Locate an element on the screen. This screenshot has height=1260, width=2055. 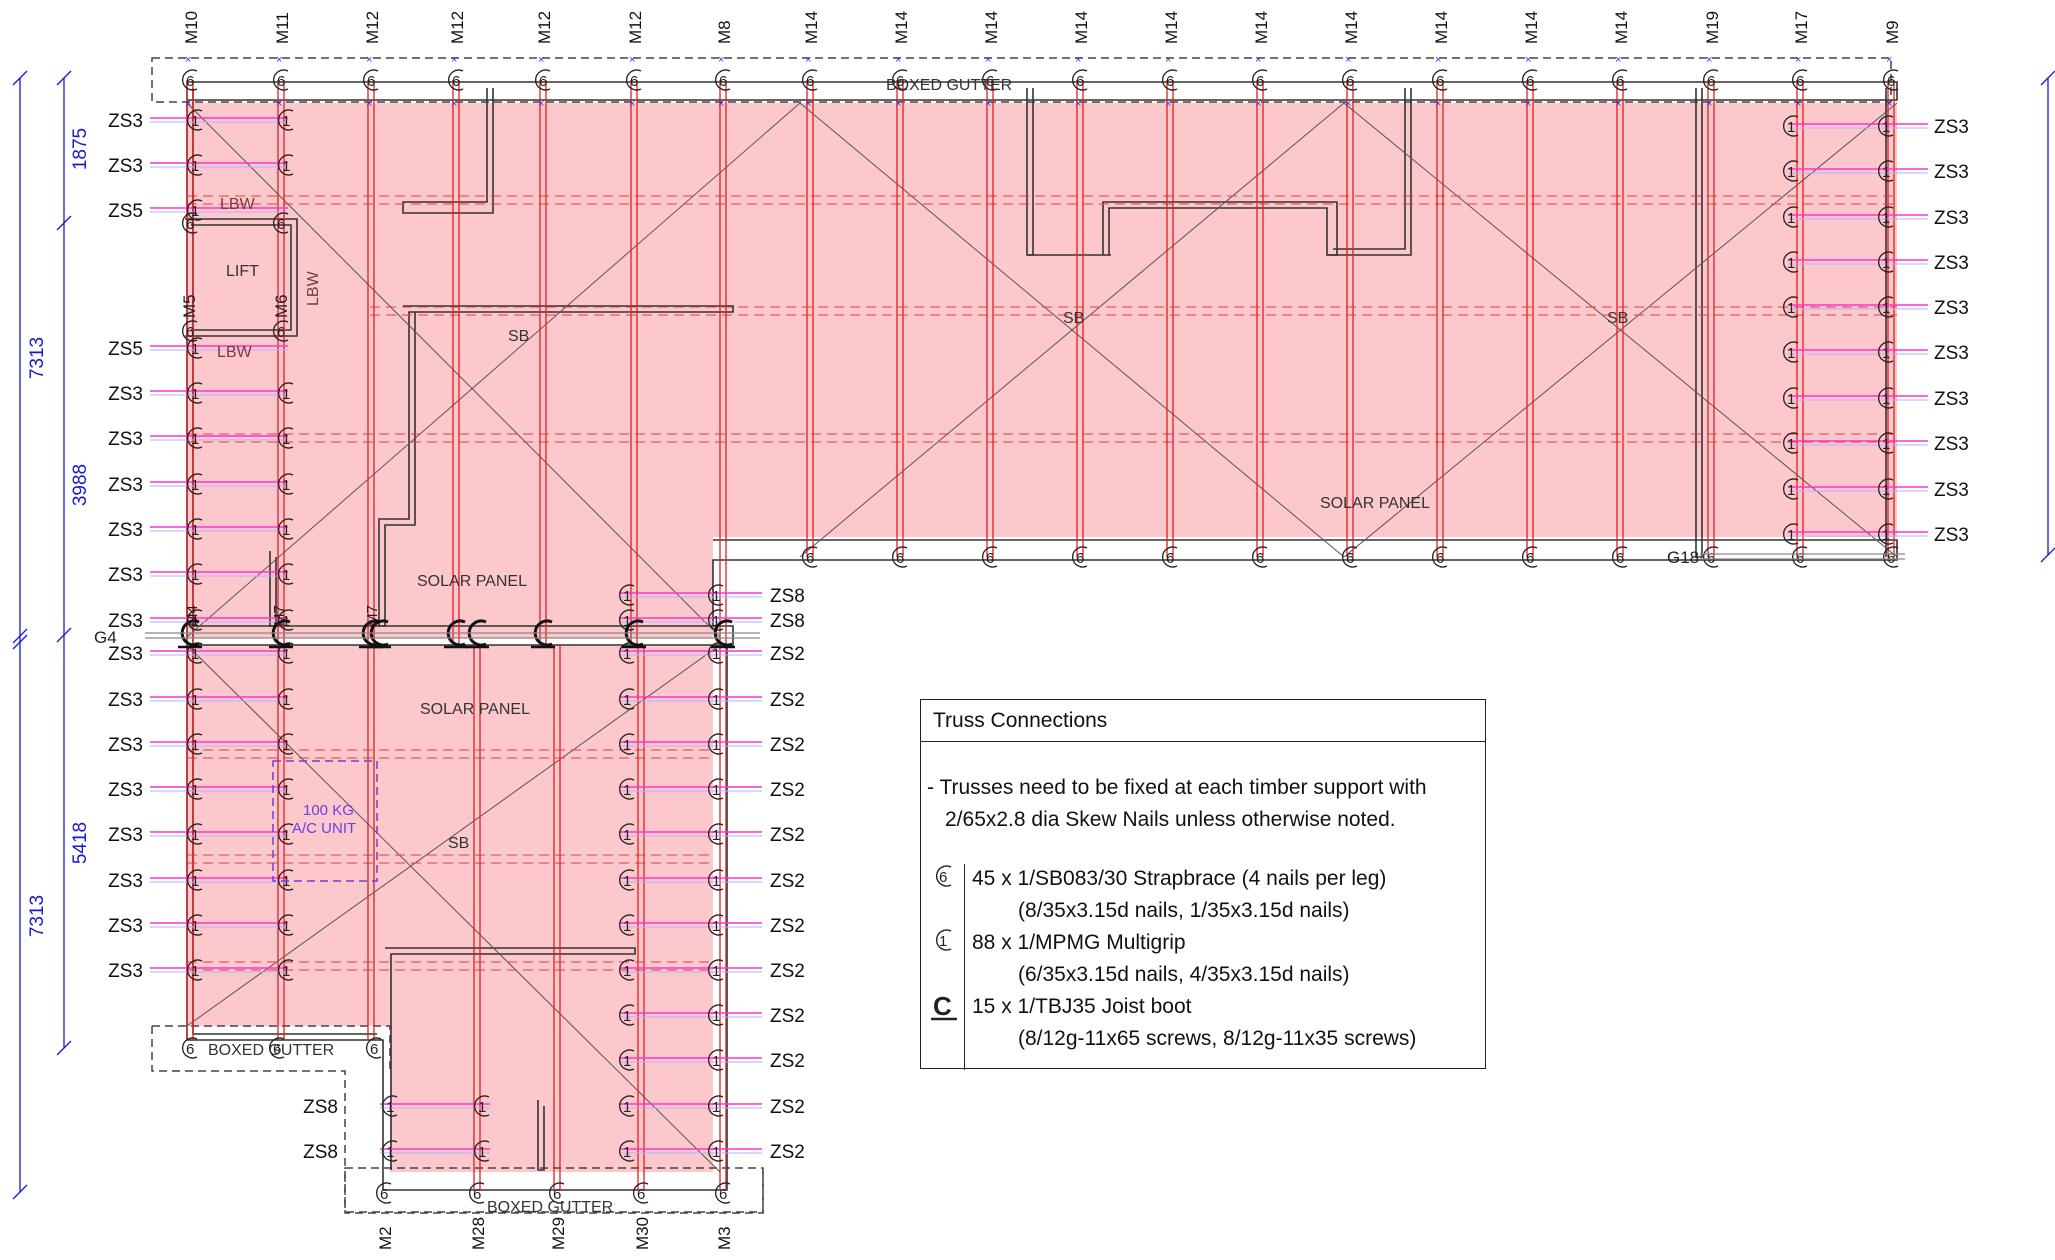
roof-area-lower is located at coordinates (450, 908).